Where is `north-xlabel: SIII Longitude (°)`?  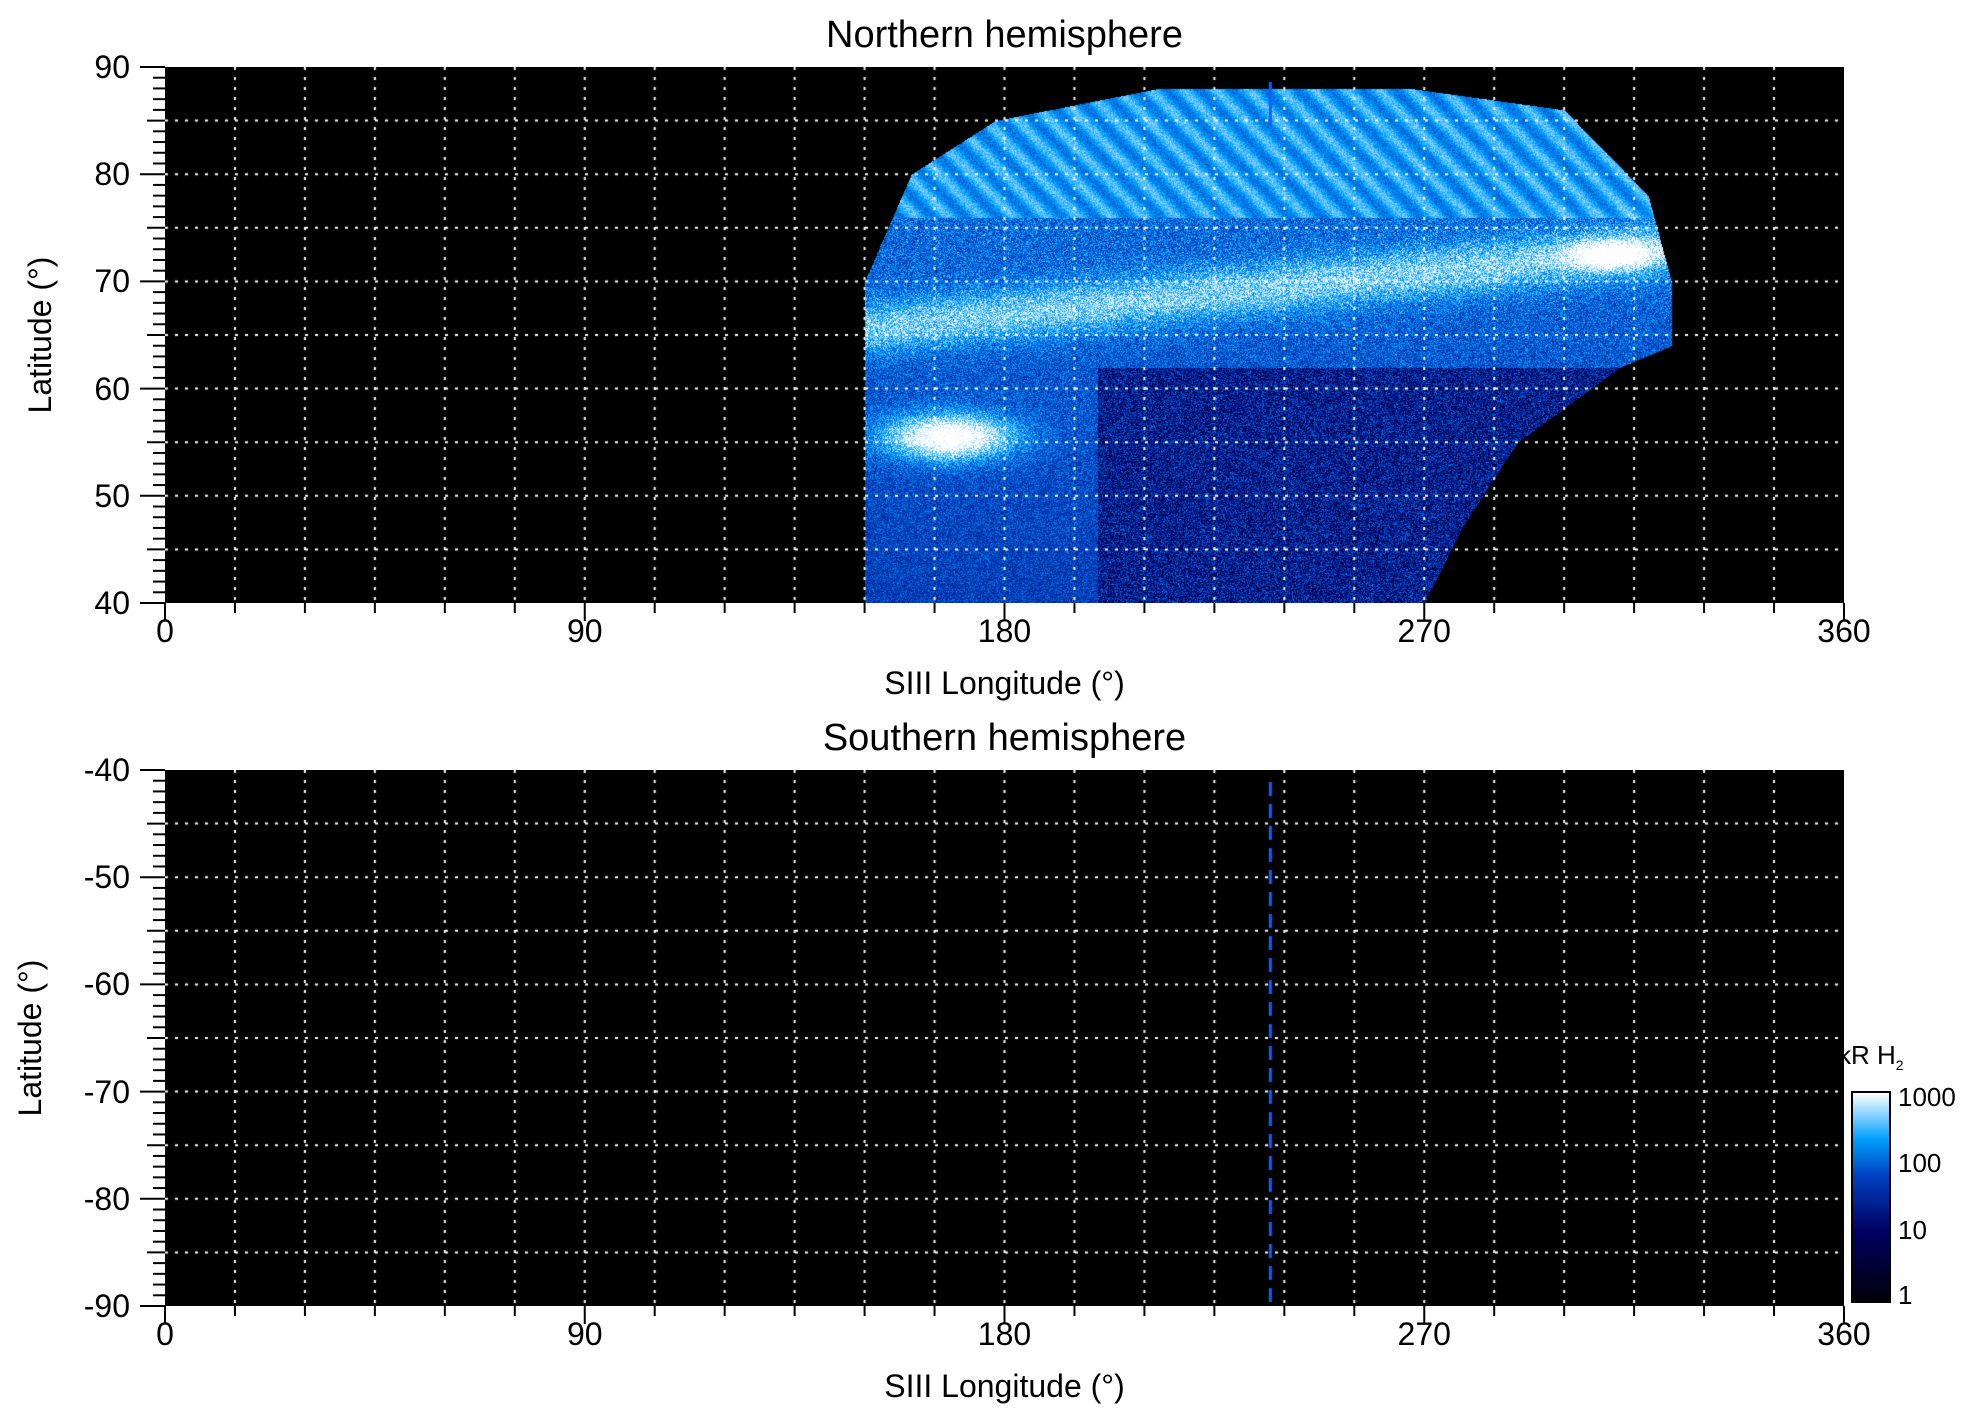
north-xlabel: SIII Longitude (°) is located at coordinates (1004, 683).